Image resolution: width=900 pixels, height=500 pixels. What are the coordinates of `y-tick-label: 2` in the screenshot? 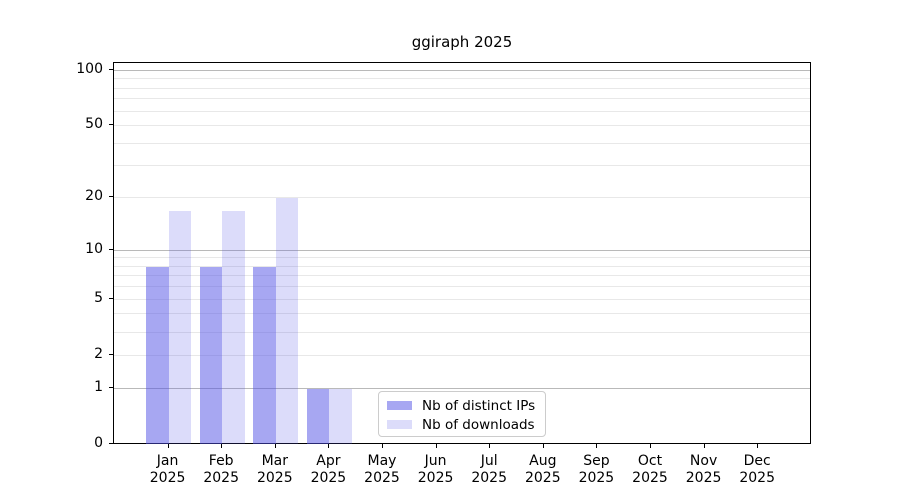 It's located at (98, 353).